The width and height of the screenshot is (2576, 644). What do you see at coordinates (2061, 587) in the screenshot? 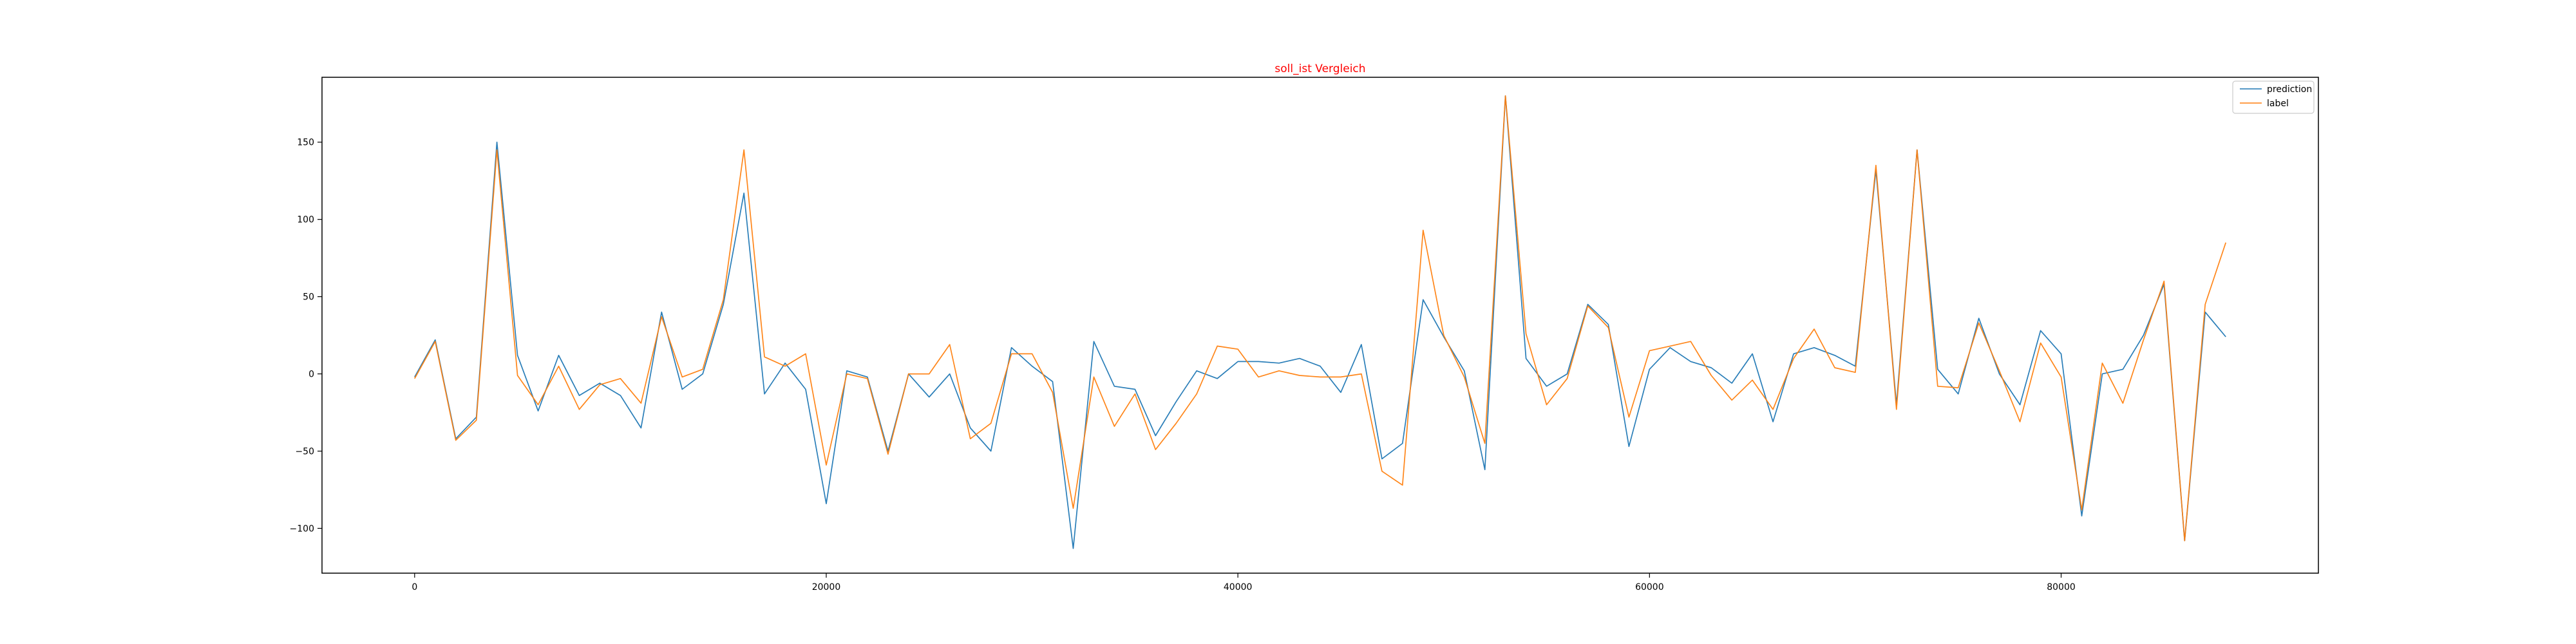
I see `x-tick-label: 80000` at bounding box center [2061, 587].